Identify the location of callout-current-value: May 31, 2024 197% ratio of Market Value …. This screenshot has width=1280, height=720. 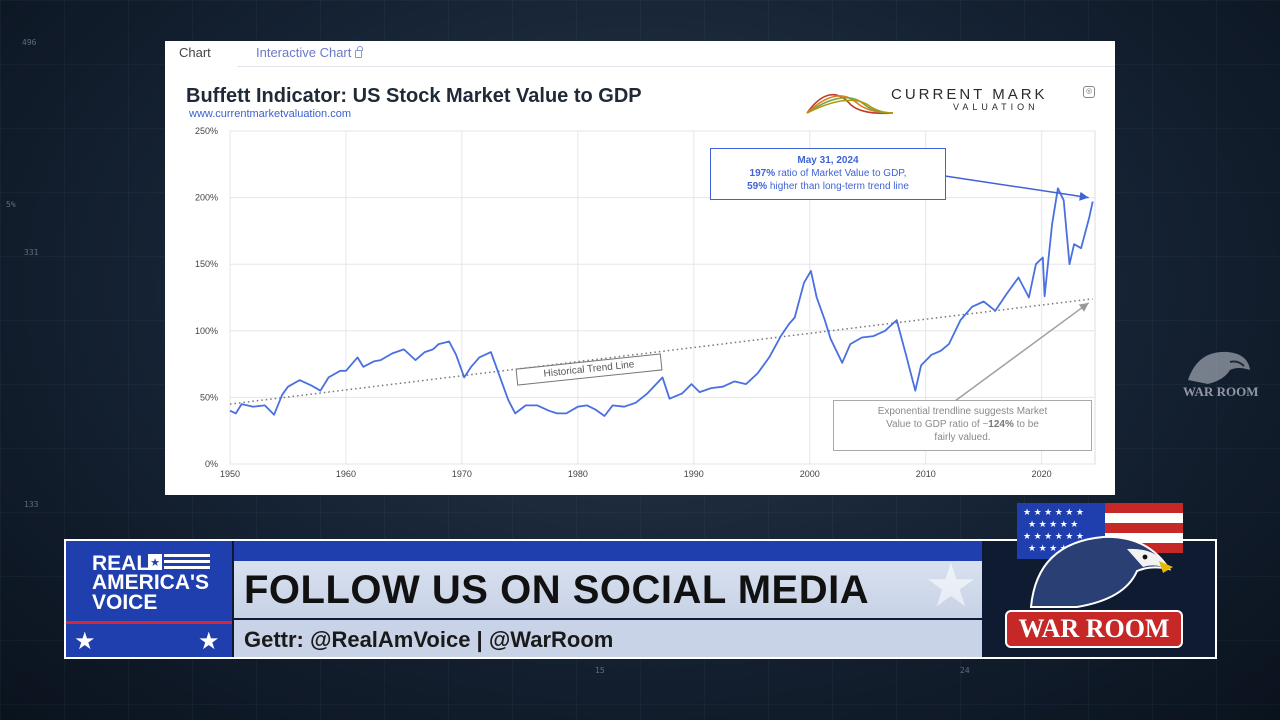
(828, 174).